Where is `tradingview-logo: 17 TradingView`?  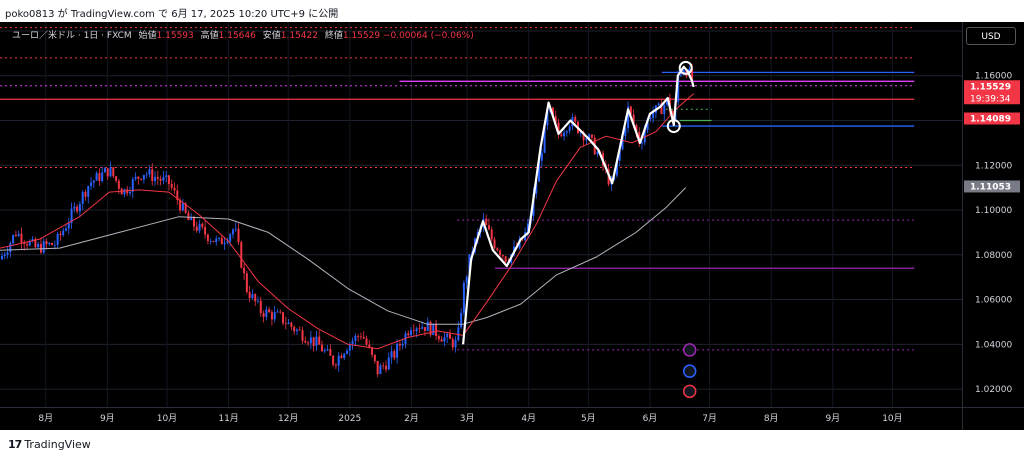 tradingview-logo: 17 TradingView is located at coordinates (49, 444).